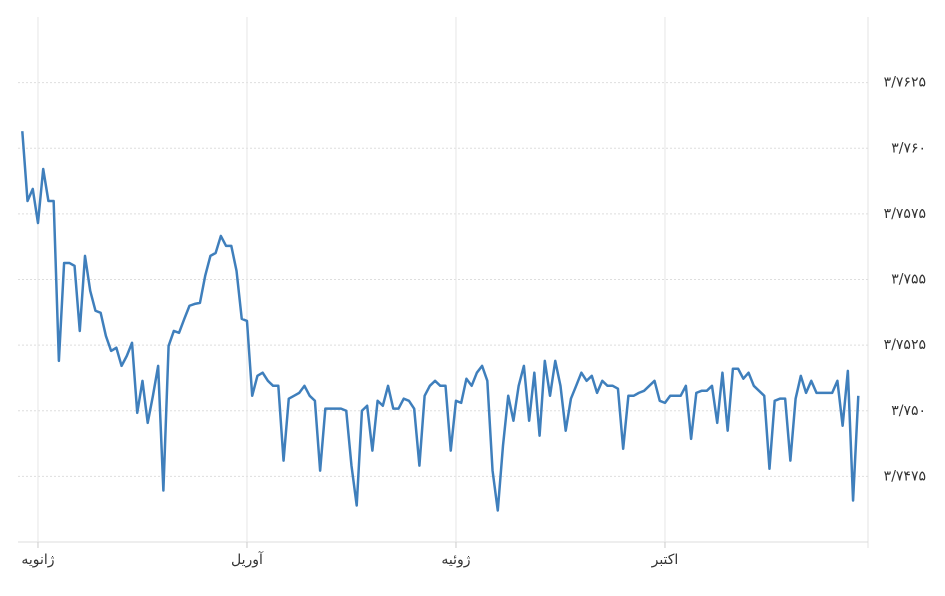 The height and width of the screenshot is (596, 945). Describe the element at coordinates (455, 560) in the screenshot. I see `x-tick-label: ژوئیه` at that location.